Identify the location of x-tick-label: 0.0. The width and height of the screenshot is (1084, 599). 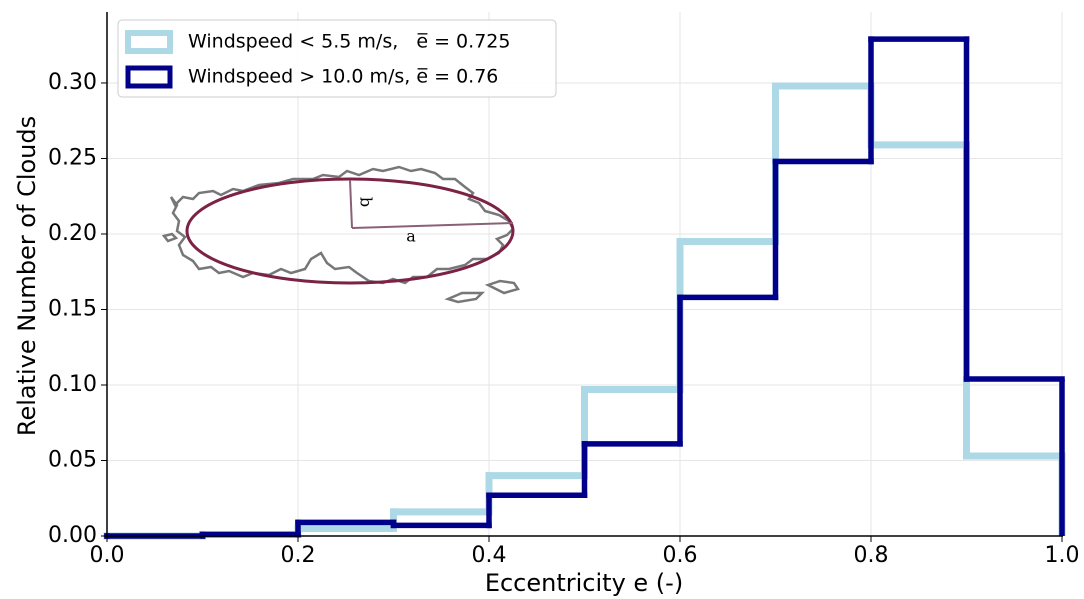
(107, 555).